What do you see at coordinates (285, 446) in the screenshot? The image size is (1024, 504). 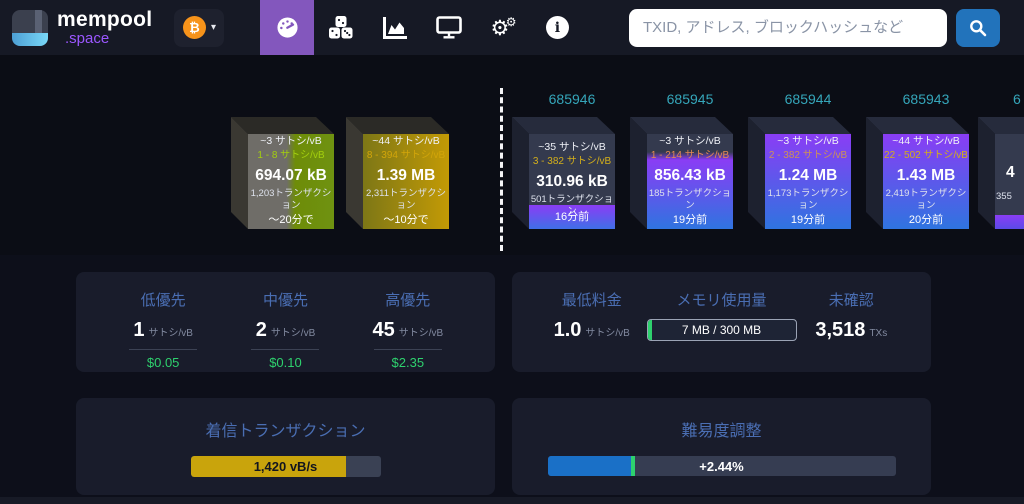 I see `incoming-transactions-panel: 着信トランザクション 1,420 vB/s` at bounding box center [285, 446].